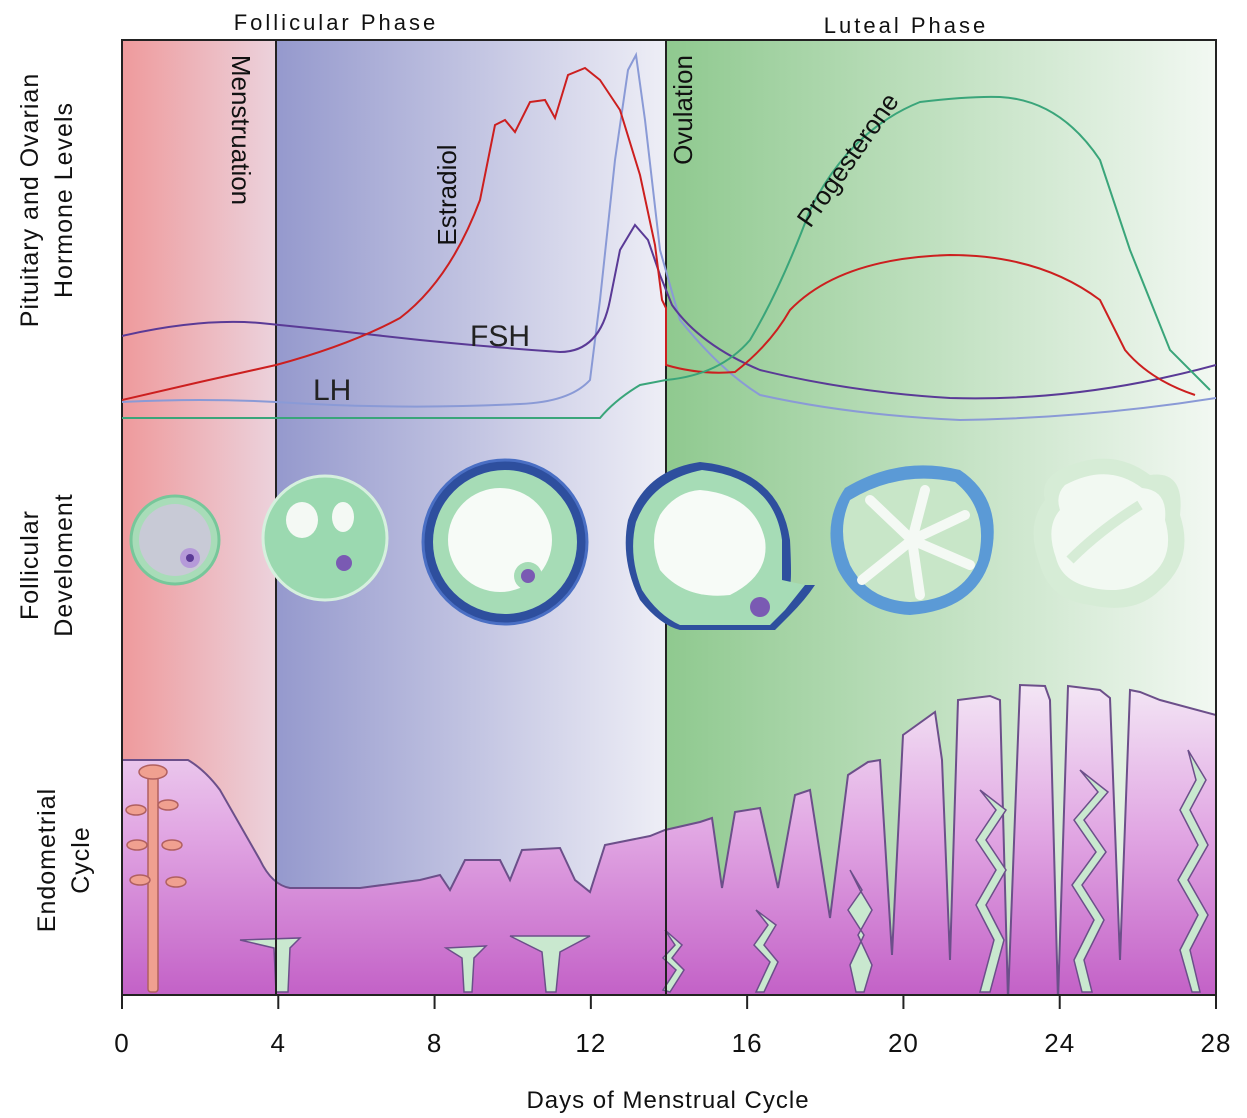 Image resolution: width=1247 pixels, height=1118 pixels. Describe the element at coordinates (47, 860) in the screenshot. I see `svg-text: Endometrial` at that location.